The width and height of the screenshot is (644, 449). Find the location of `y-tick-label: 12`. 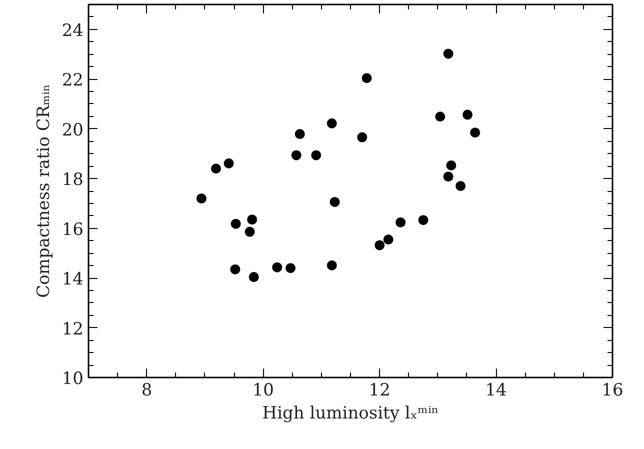

y-tick-label: 12 is located at coordinates (73, 329).